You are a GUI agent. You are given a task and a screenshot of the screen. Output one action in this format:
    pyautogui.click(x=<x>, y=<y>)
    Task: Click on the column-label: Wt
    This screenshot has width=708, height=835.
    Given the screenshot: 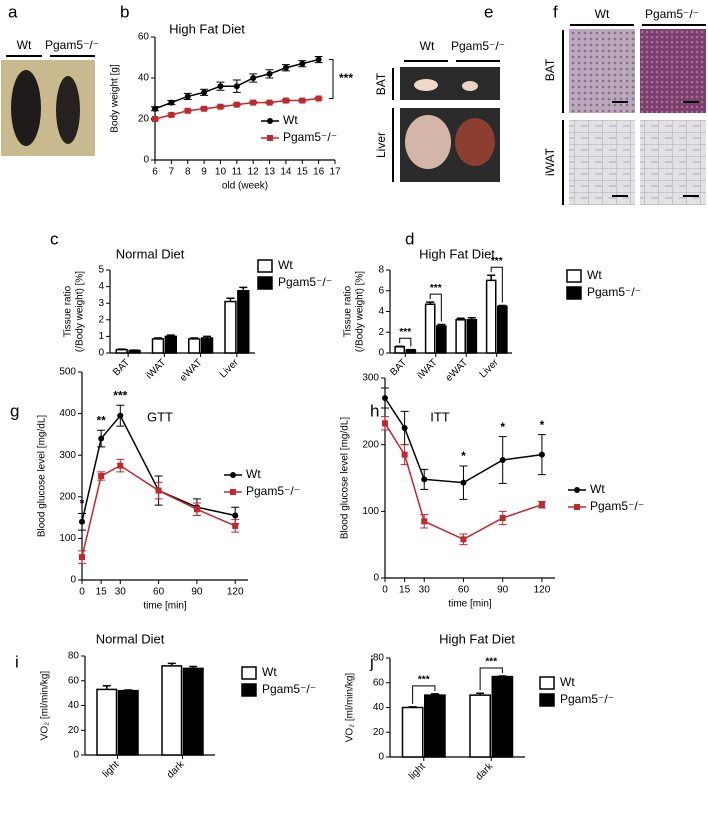 What is the action you would take?
    pyautogui.click(x=602, y=14)
    